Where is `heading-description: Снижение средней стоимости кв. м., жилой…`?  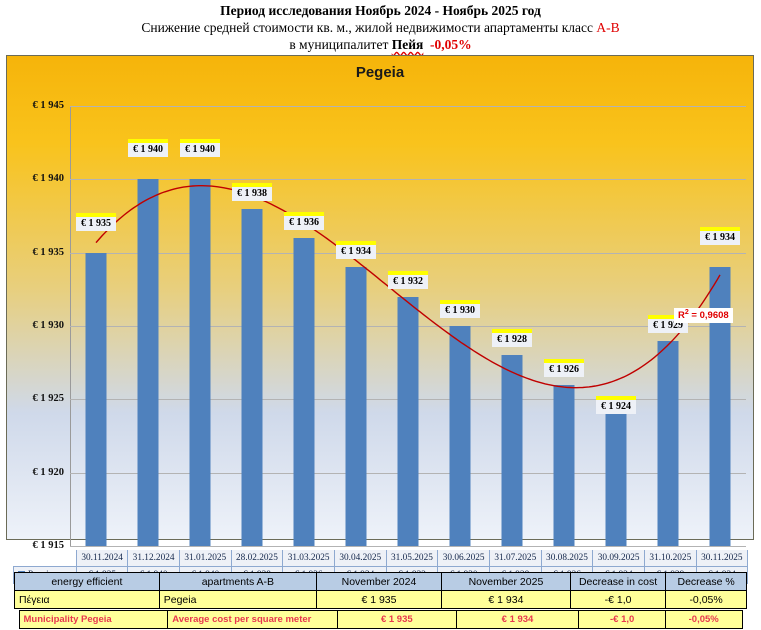
heading-description: Снижение средней стоимости кв. м., жилой… is located at coordinates (380, 27).